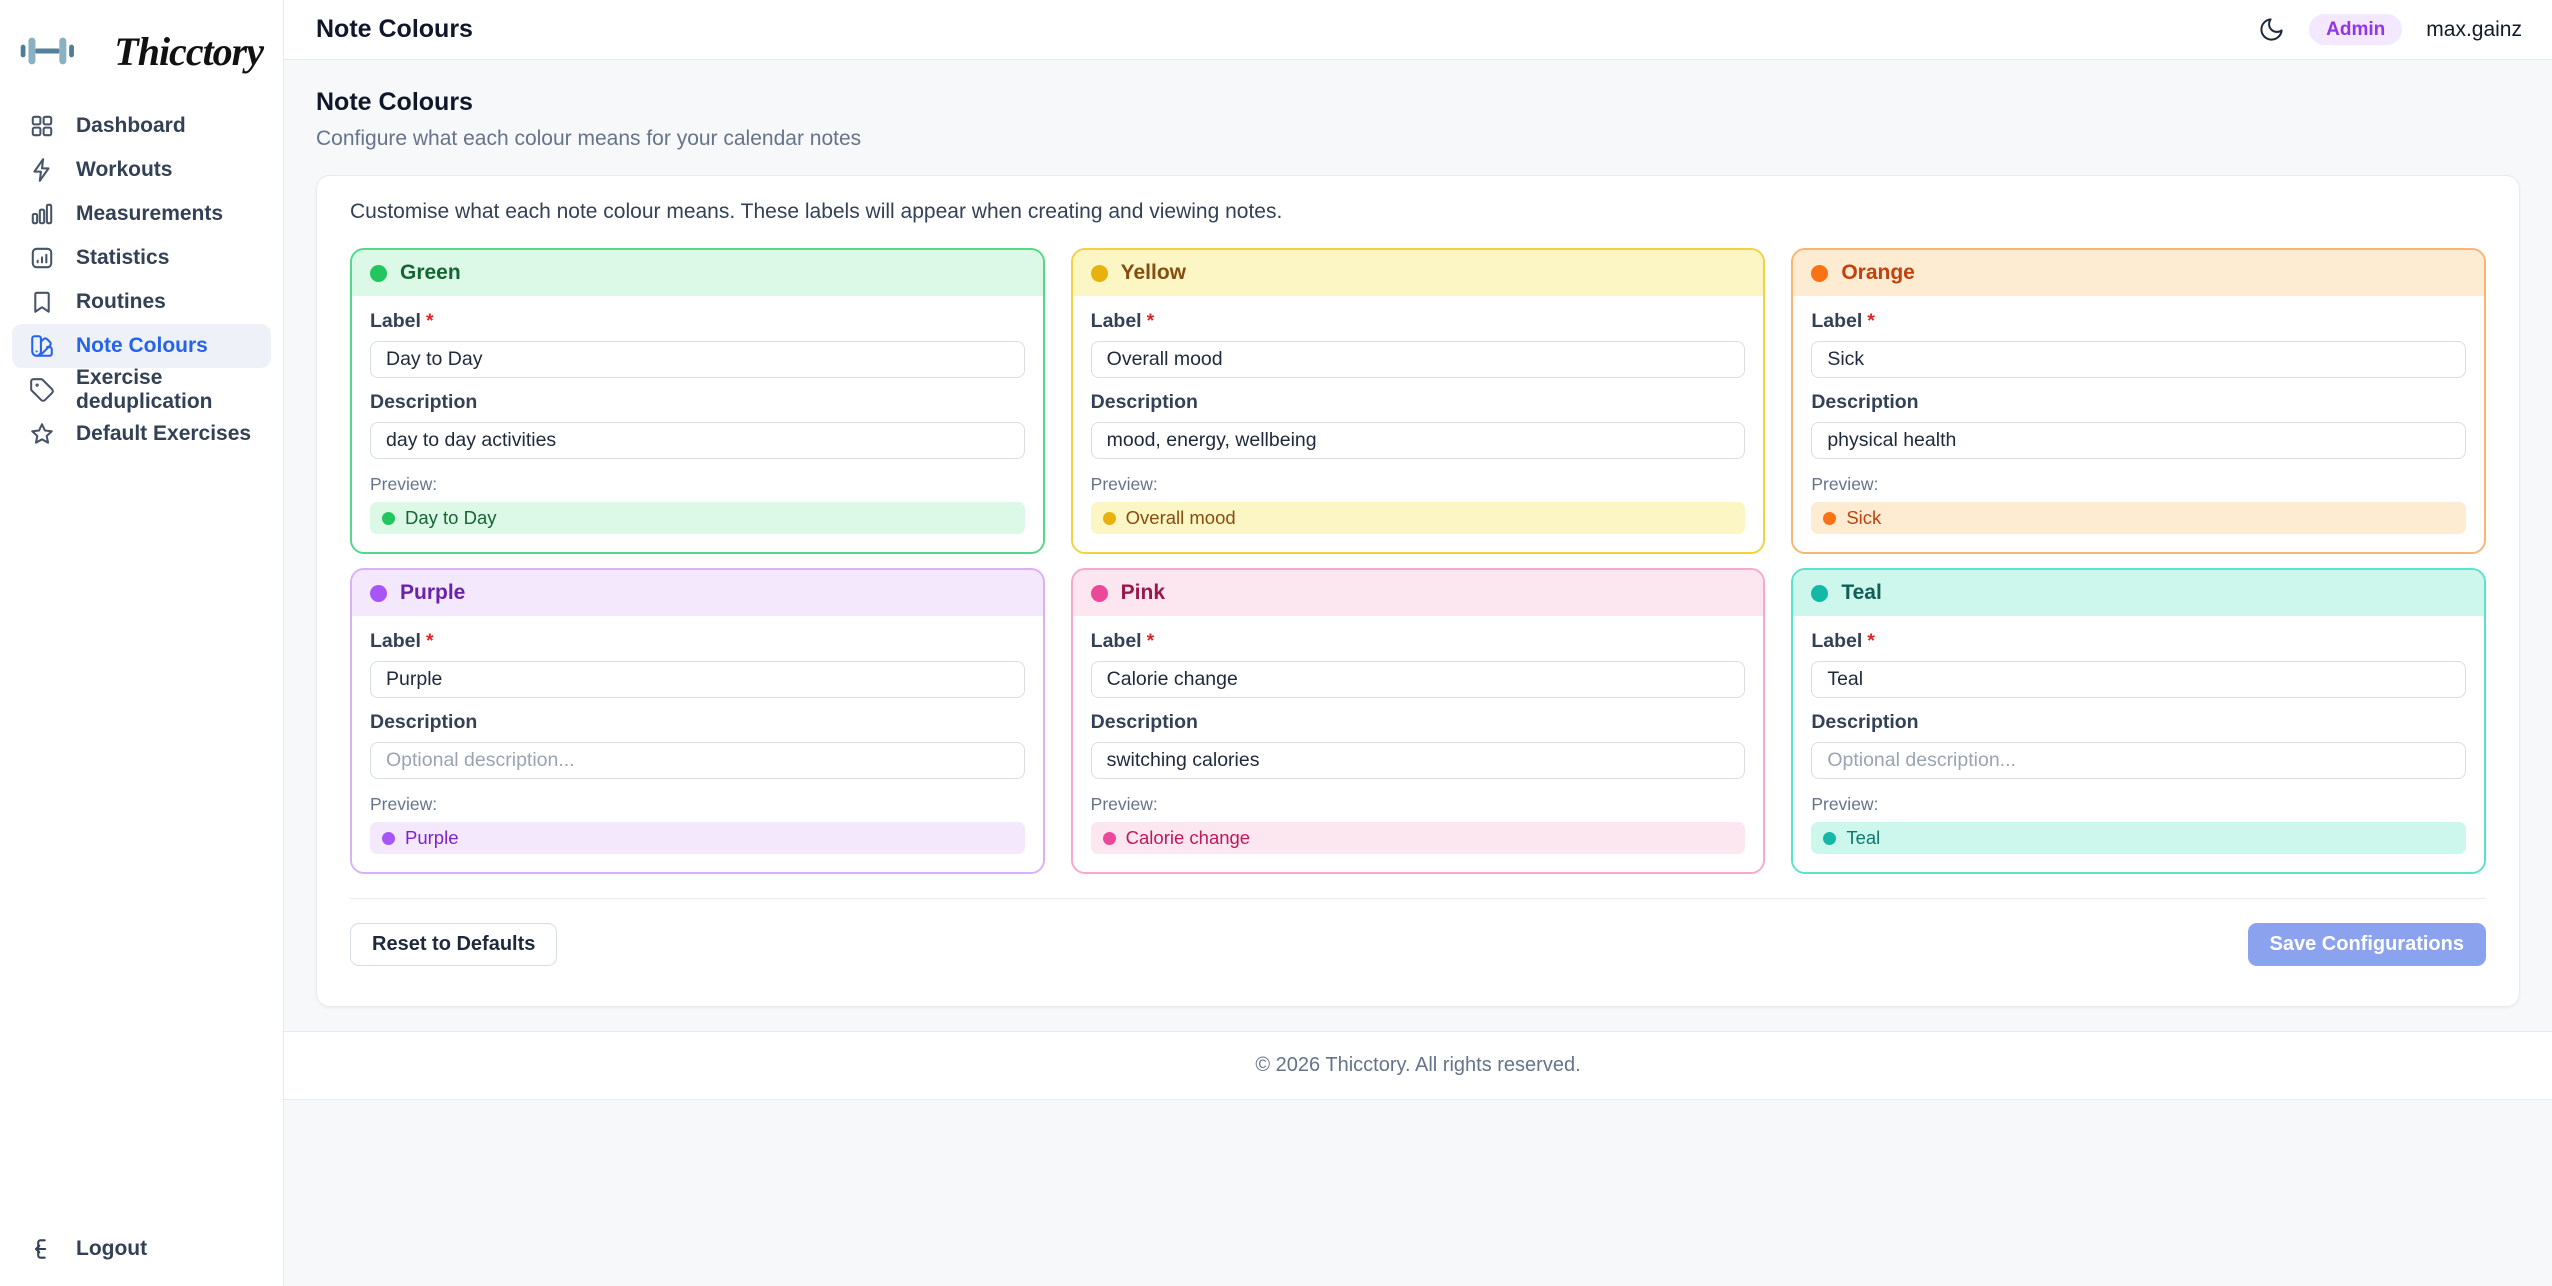  Describe the element at coordinates (697, 440) in the screenshot. I see `green-description-input` at that location.